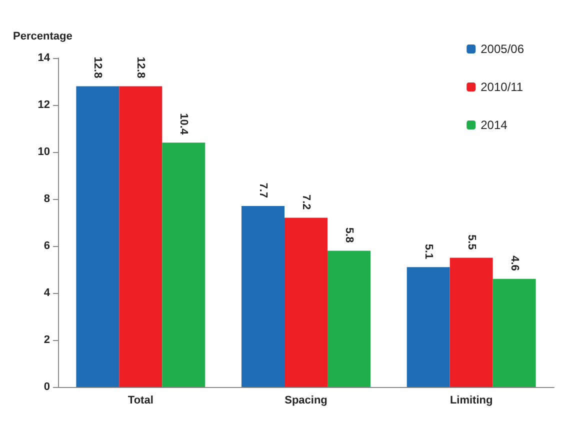 The width and height of the screenshot is (577, 425). Describe the element at coordinates (47, 246) in the screenshot. I see `y-tick-label: 6` at that location.